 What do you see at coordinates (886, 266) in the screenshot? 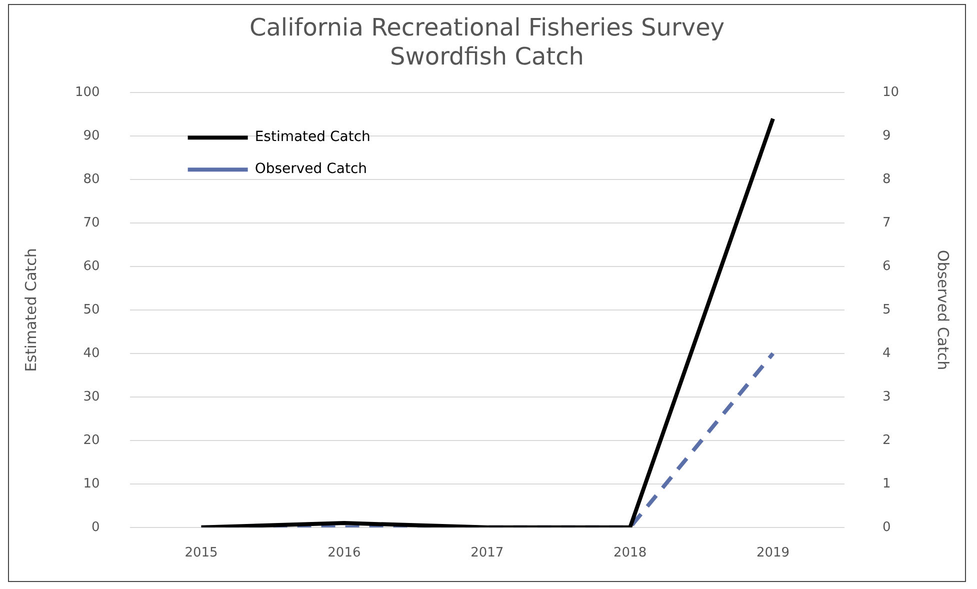
I see `y2-tick-label: 6` at bounding box center [886, 266].